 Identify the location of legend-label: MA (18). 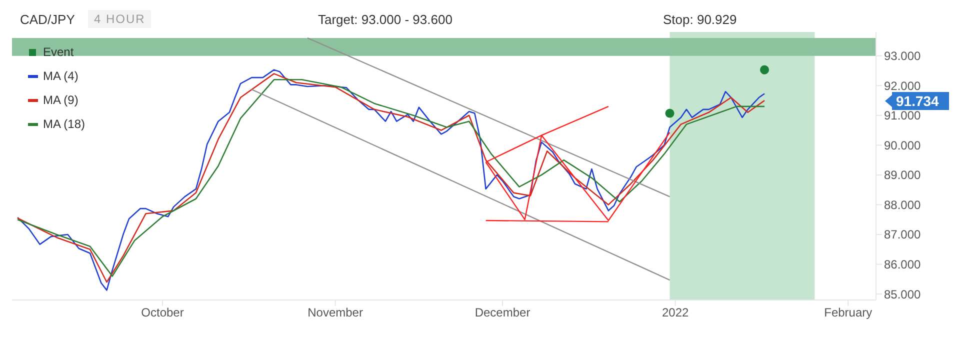
(64, 124).